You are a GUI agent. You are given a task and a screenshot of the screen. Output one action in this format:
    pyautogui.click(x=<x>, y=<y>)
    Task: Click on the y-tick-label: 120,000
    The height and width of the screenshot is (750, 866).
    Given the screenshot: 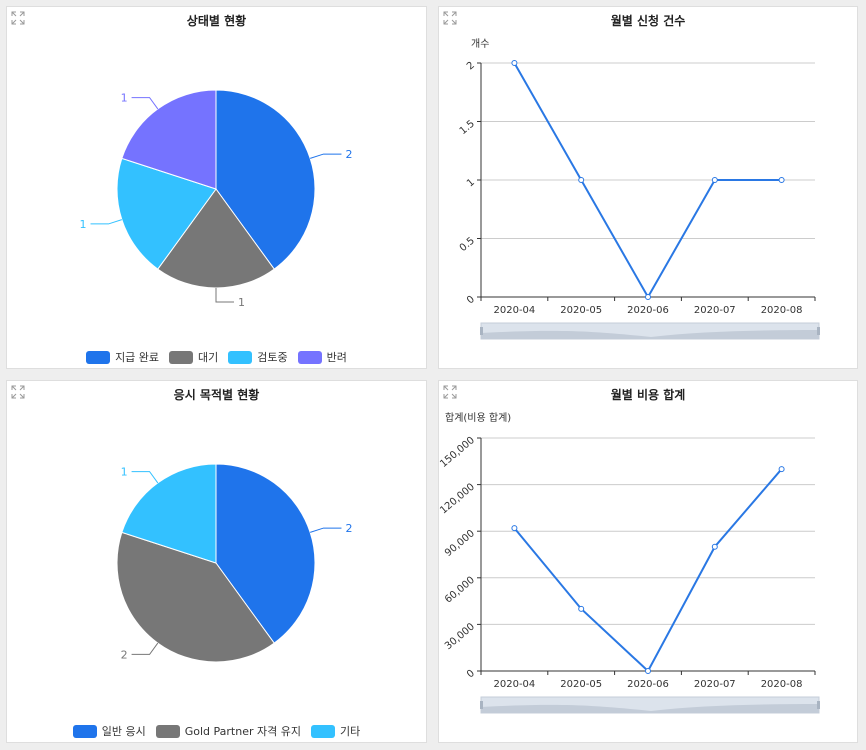 What is the action you would take?
    pyautogui.click(x=458, y=498)
    